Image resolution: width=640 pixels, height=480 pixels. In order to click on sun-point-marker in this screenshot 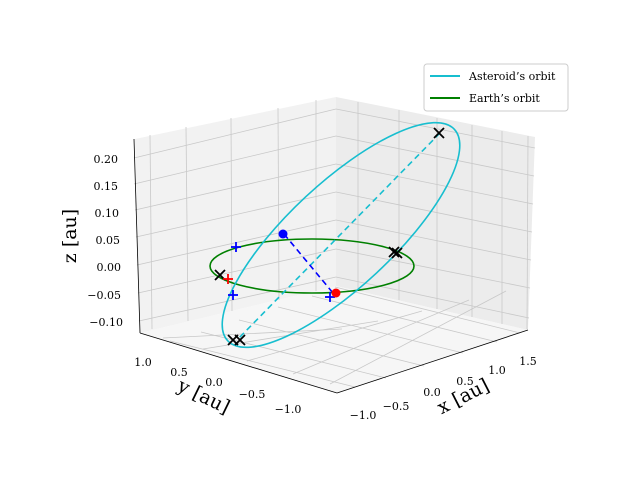, I will do `click(336, 293)`.